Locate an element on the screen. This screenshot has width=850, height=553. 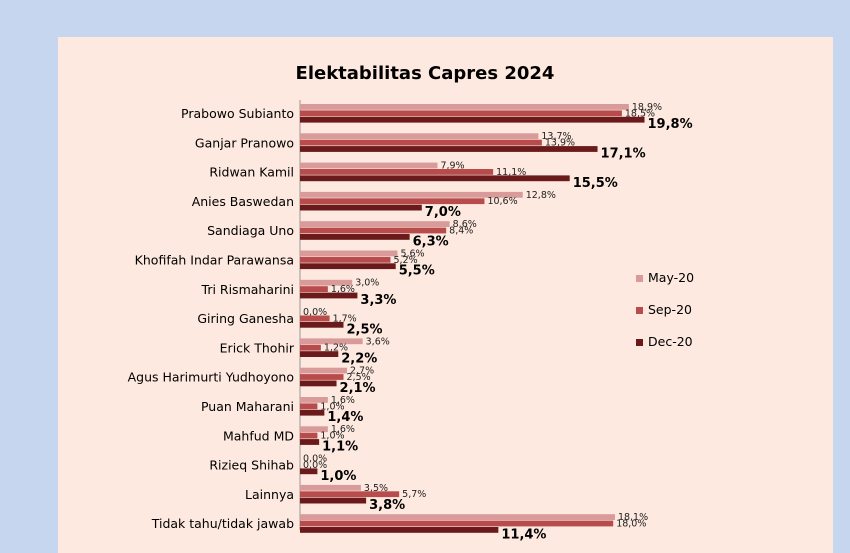
data-label: 13,9% is located at coordinates (560, 143).